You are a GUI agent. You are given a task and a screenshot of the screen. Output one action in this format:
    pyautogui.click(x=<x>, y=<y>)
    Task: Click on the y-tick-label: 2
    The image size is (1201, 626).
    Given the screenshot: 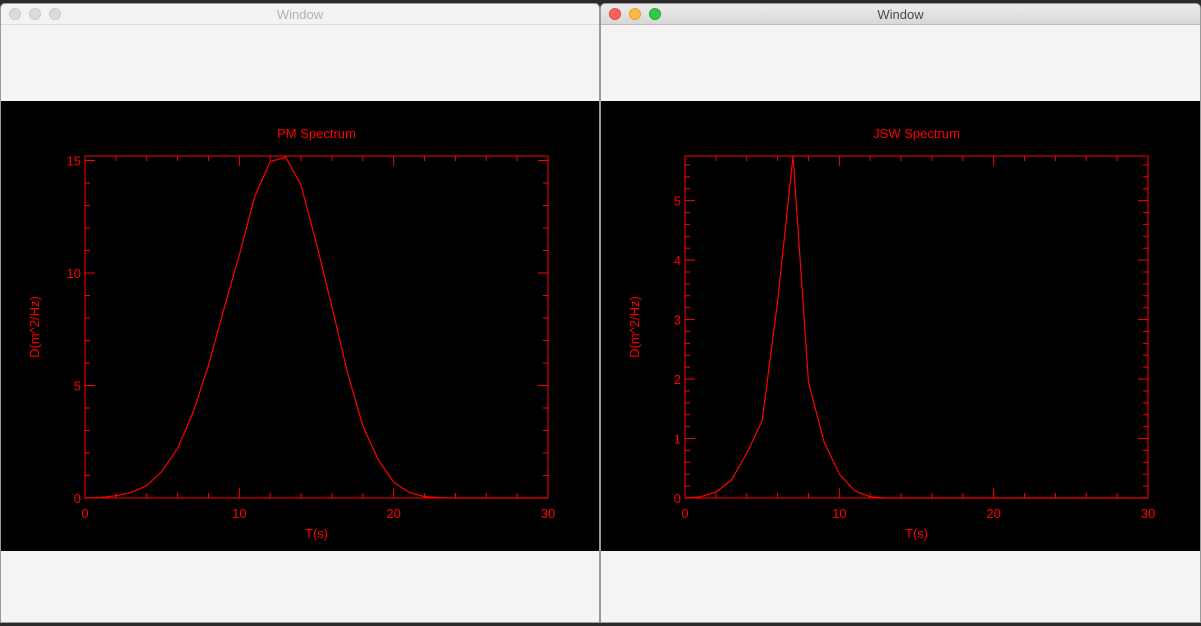 What is the action you would take?
    pyautogui.click(x=677, y=379)
    